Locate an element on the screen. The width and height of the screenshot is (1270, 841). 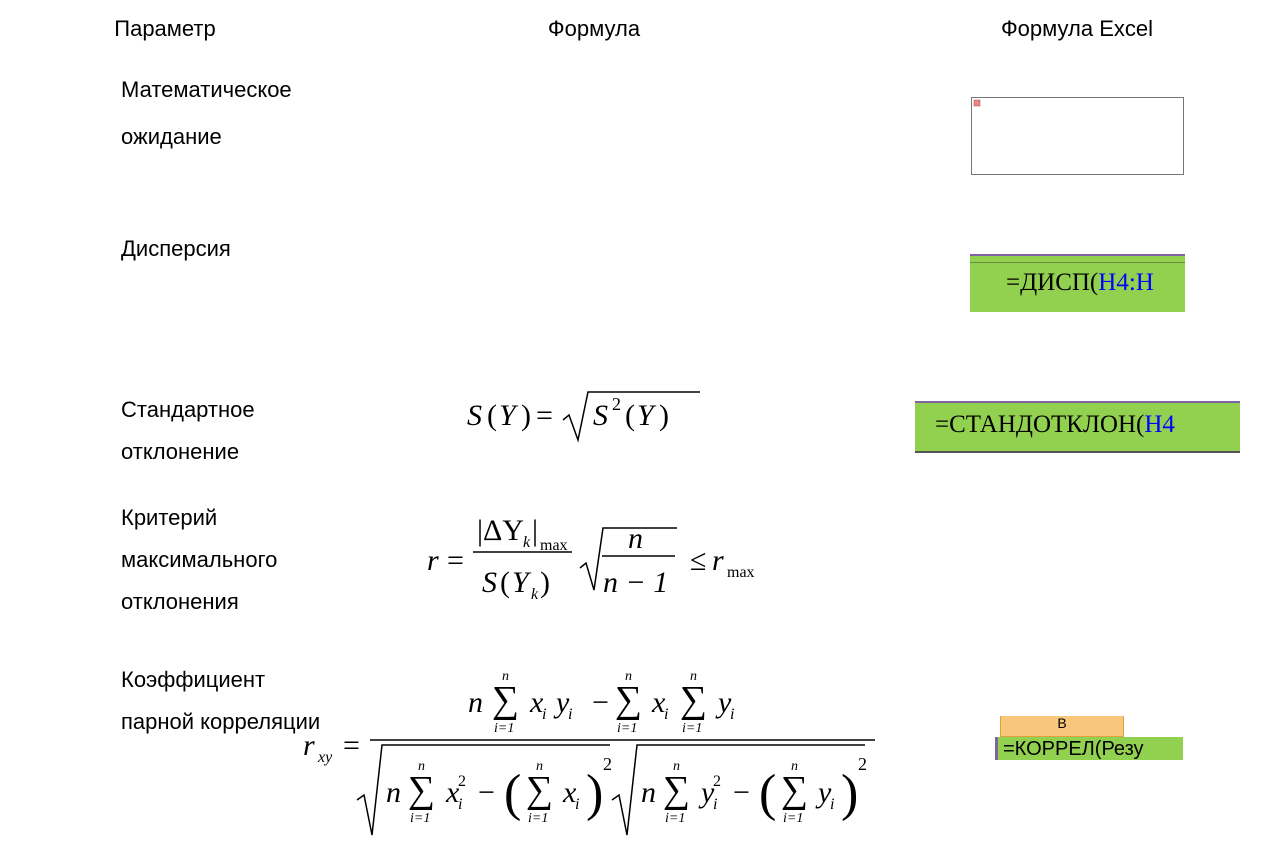
parameter: парной корреляции is located at coordinates (220, 721).